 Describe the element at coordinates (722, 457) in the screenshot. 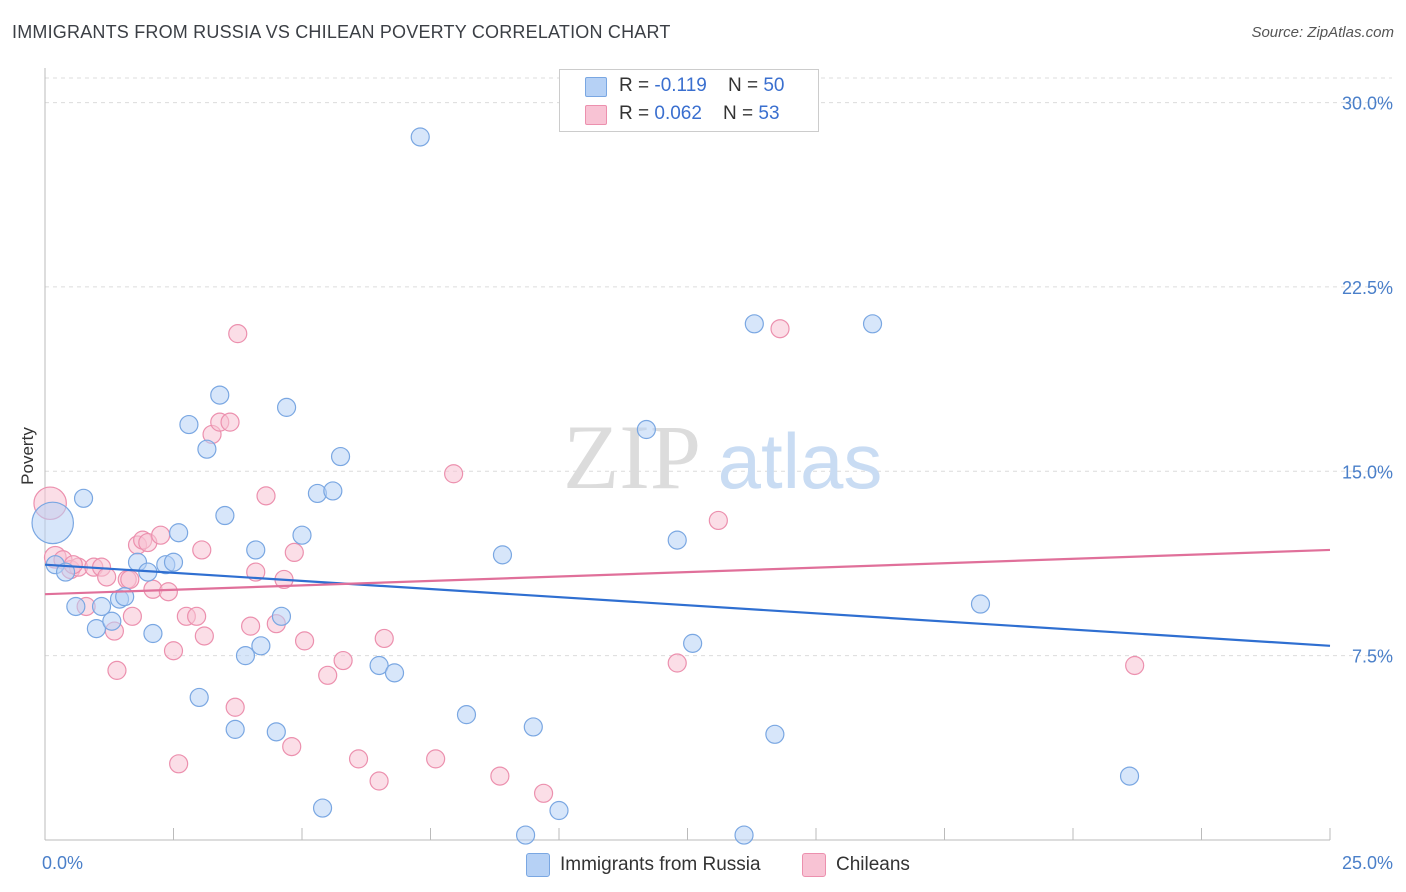

I see `watermark: ZIP atlas` at that location.